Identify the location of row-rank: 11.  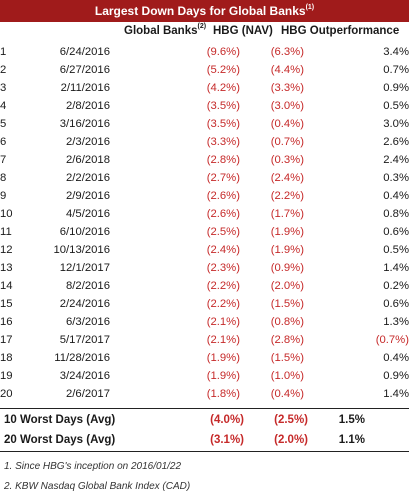
(6, 232).